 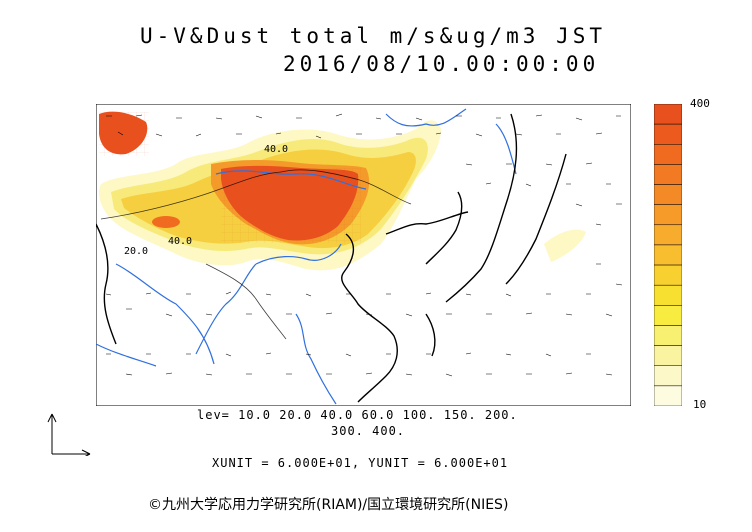 I want to click on colorbar-max-label: 400, so click(x=700, y=103).